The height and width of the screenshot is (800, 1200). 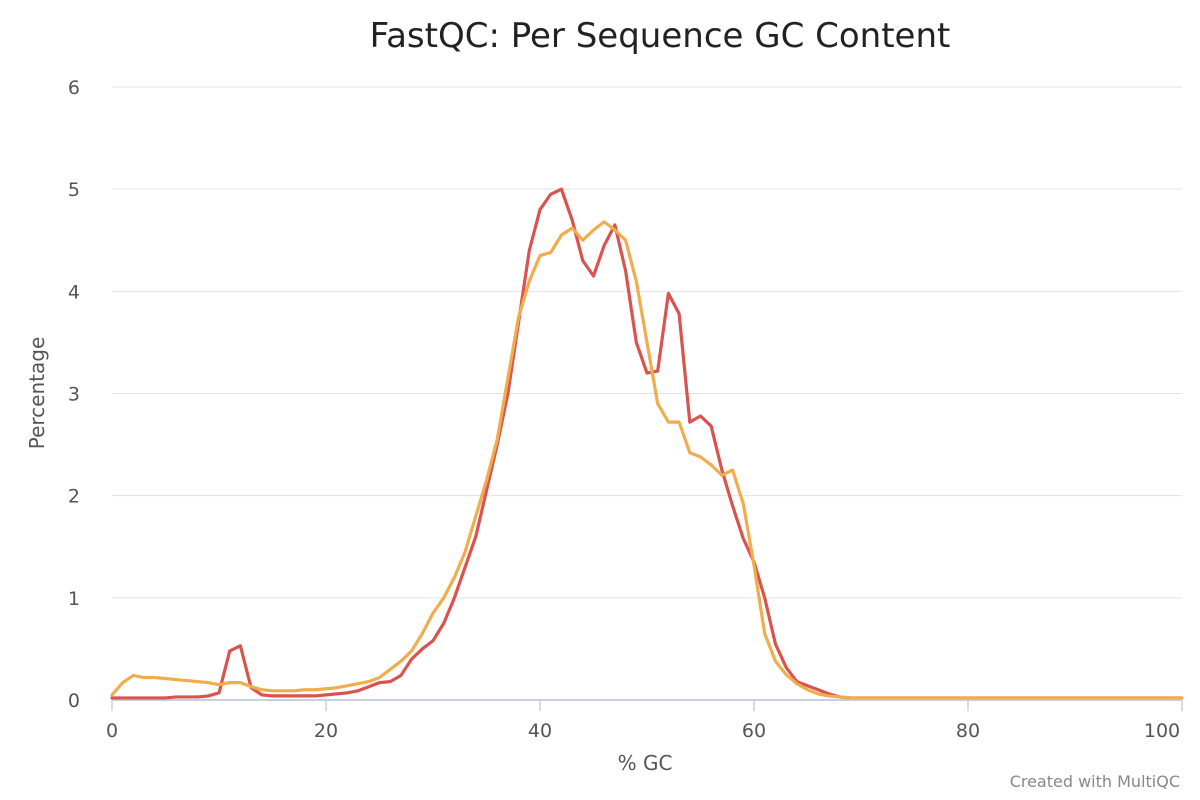 What do you see at coordinates (1095, 781) in the screenshot?
I see `credit-text: Created with MultiQC` at bounding box center [1095, 781].